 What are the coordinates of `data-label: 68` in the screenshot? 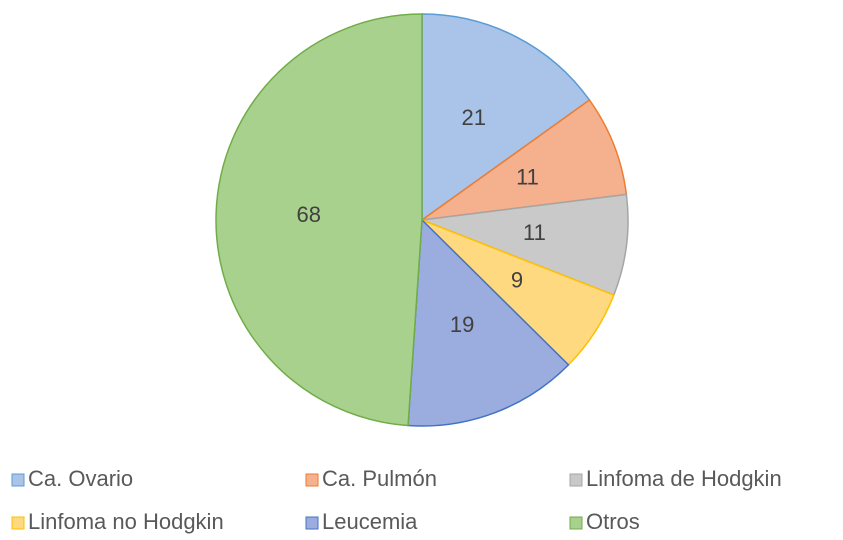 It's located at (309, 214).